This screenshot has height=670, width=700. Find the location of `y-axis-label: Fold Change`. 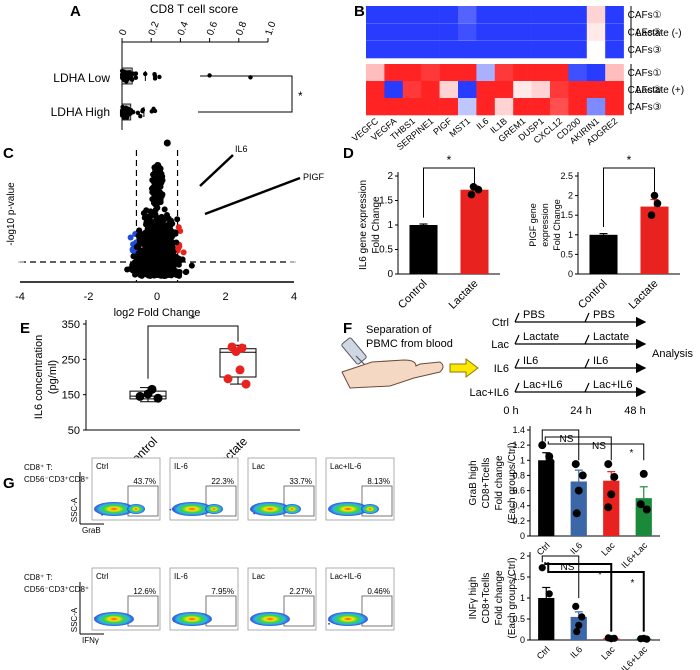

y-axis-label: Fold Change is located at coordinates (557, 225).